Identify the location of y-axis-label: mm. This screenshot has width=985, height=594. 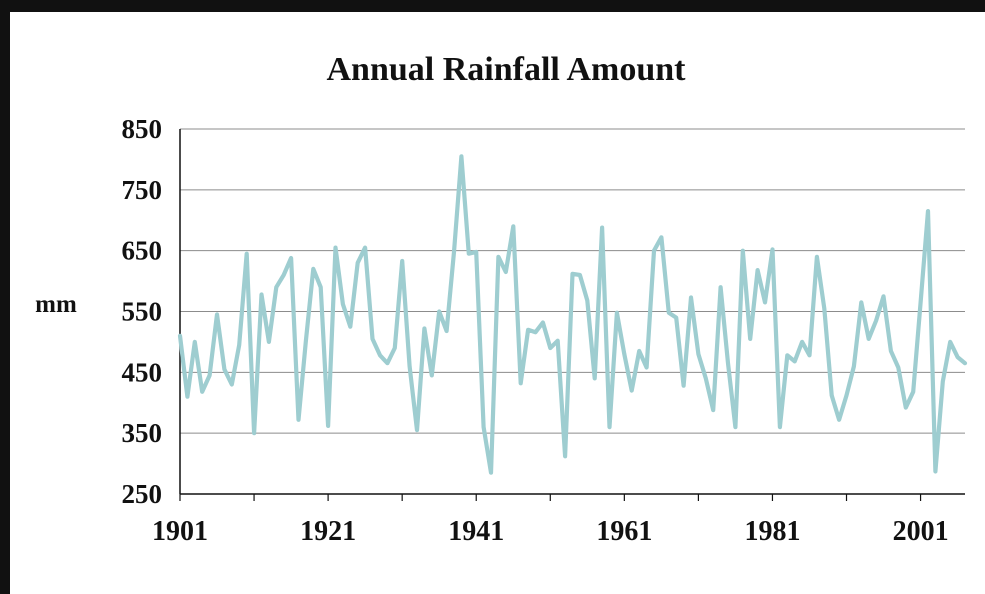
(56, 304).